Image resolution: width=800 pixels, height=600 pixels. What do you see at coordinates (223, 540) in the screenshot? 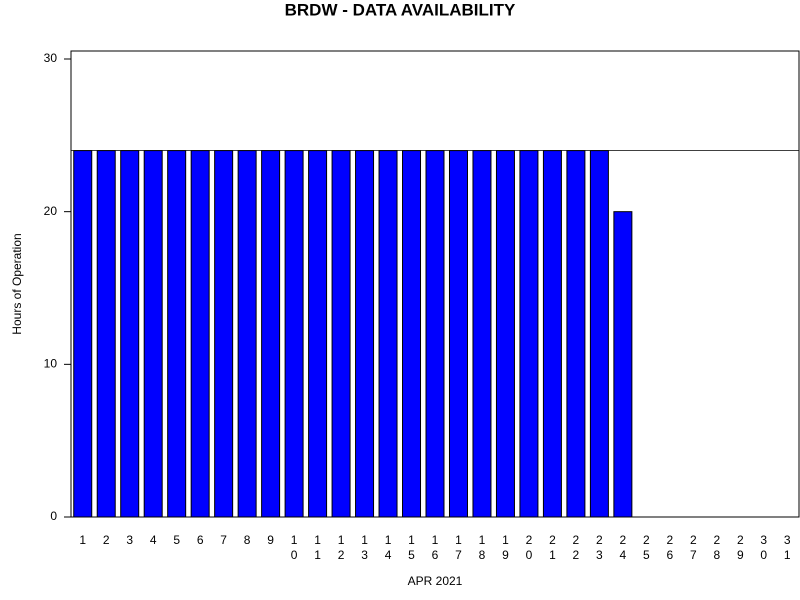
I see `x-tick-label: 7` at bounding box center [223, 540].